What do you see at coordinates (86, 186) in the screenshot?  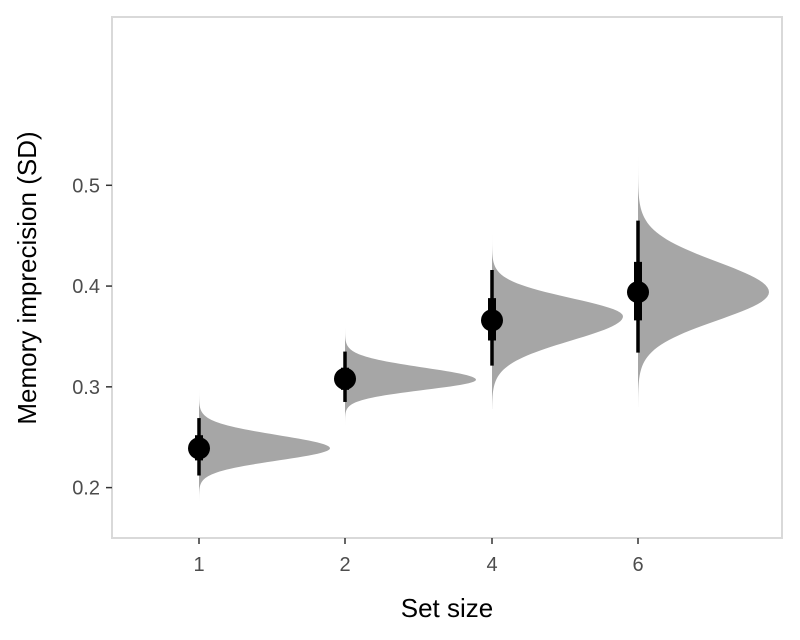 I see `y-tick-label: 0.5` at bounding box center [86, 186].